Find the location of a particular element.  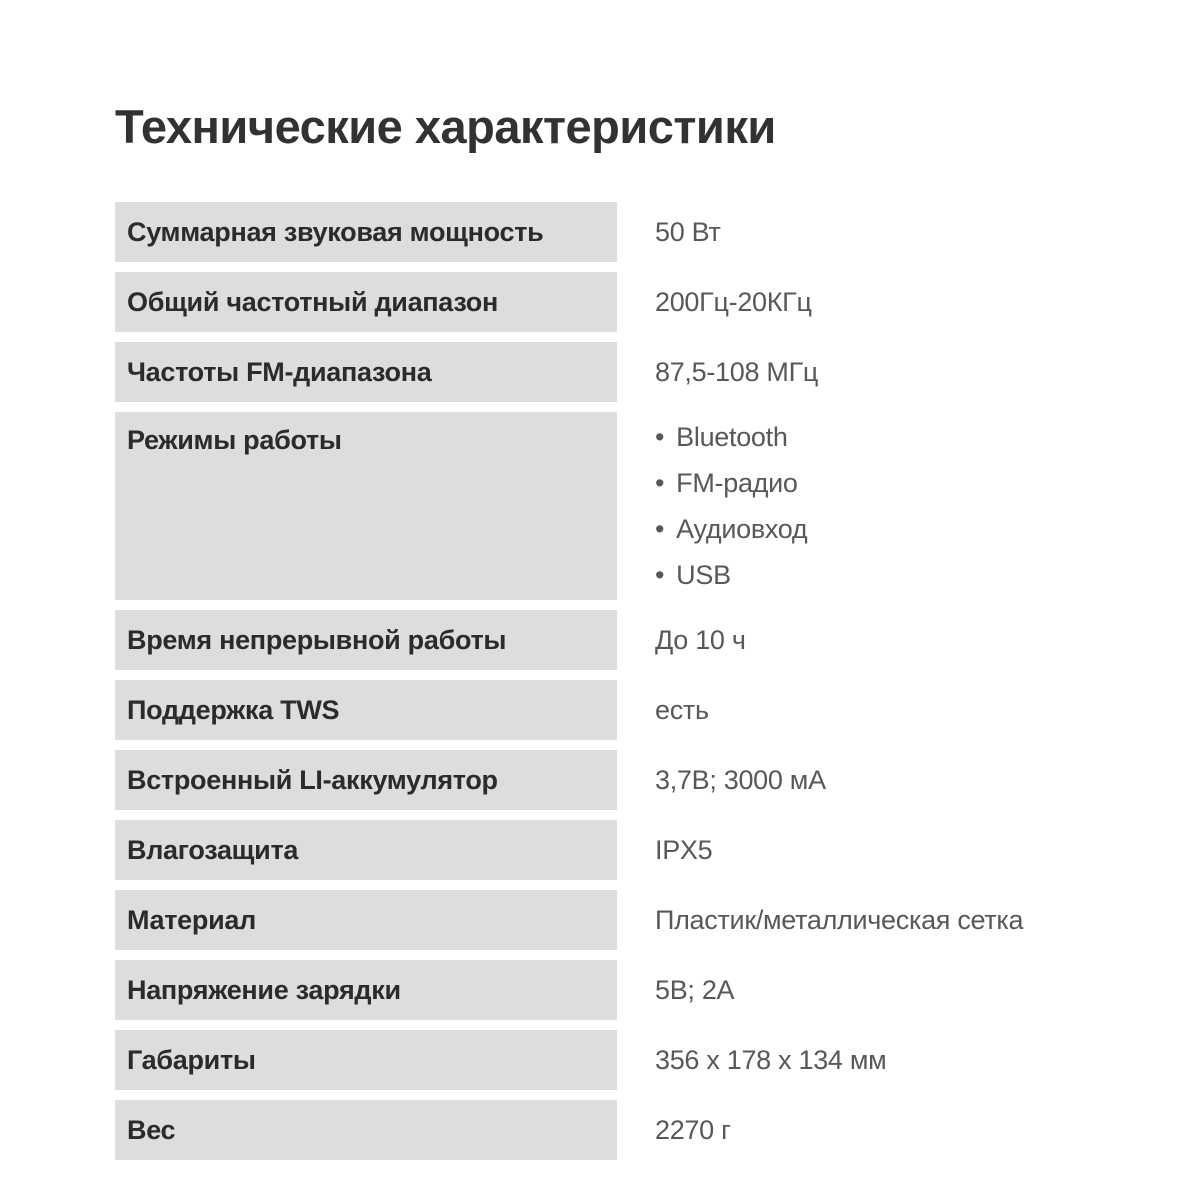

spec-row: Поддержка TWS есть is located at coordinates (650, 710).